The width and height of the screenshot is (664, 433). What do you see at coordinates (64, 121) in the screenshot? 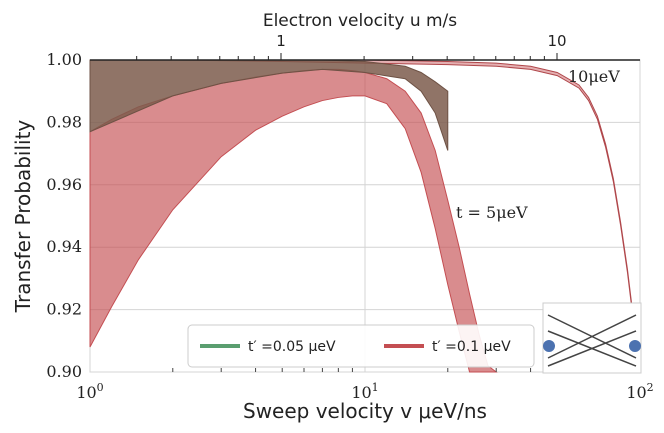
I see `y-tick-label: 0.98` at bounding box center [64, 121].